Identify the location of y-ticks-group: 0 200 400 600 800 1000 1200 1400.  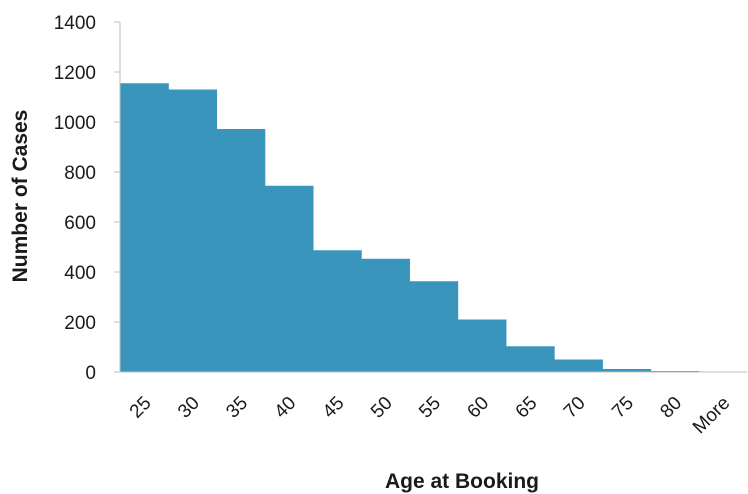
(87, 198).